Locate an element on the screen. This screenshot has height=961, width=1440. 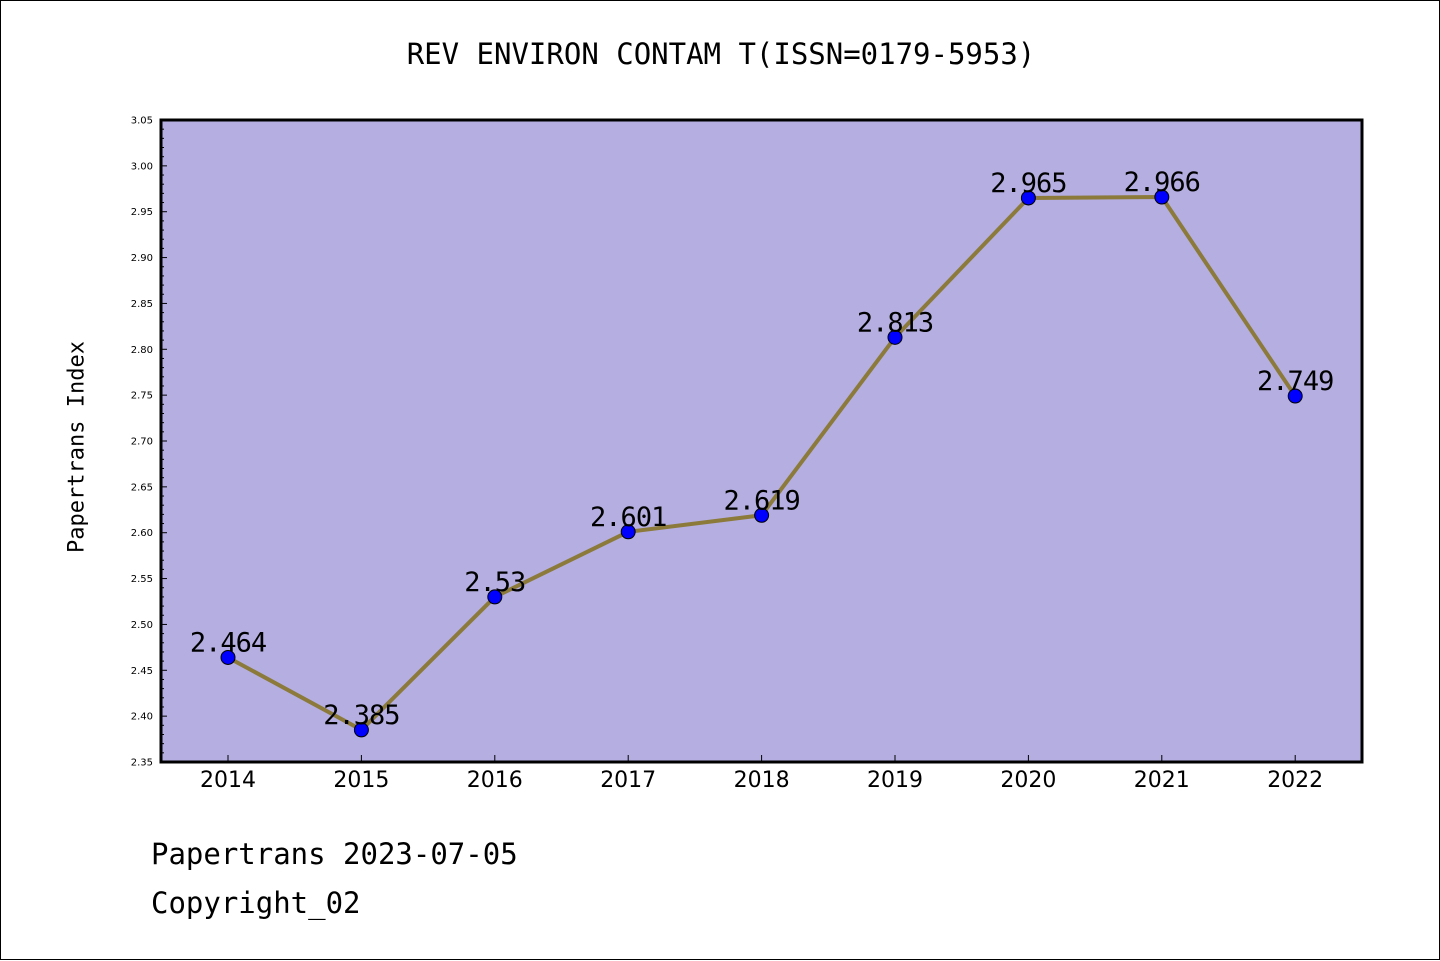
data-label: 2.813 is located at coordinates (895, 322).